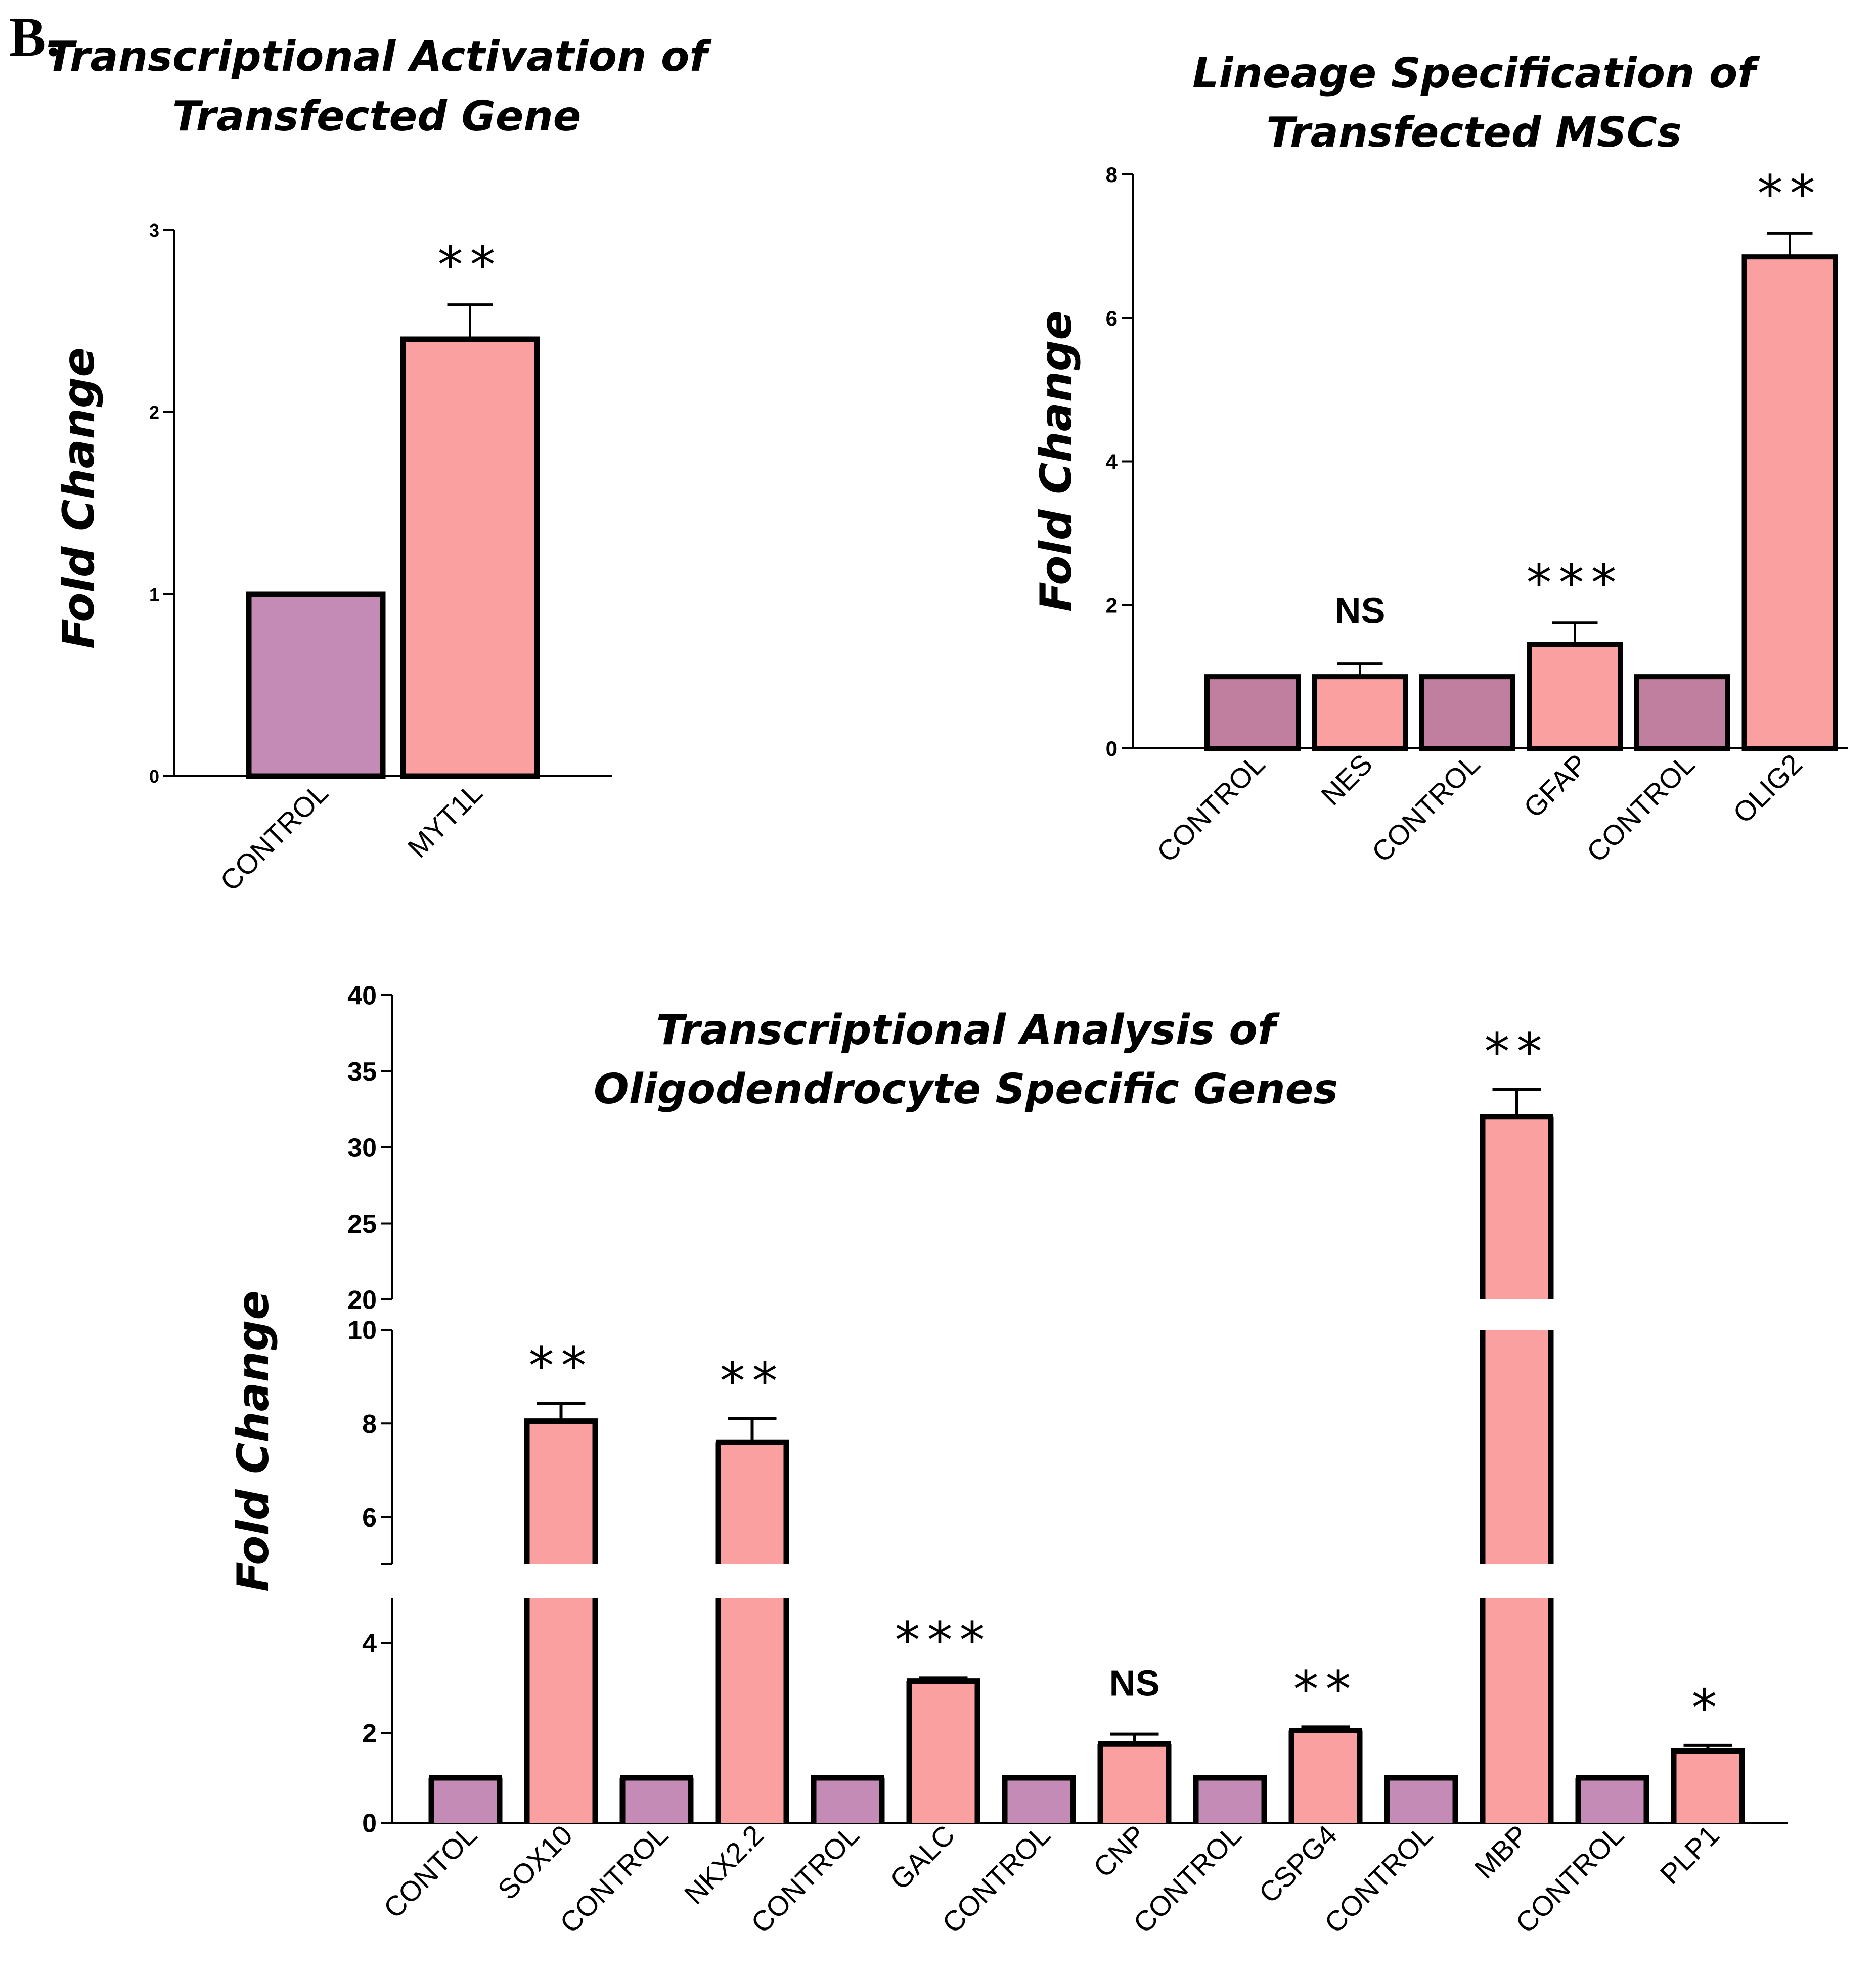 Image resolution: width=1876 pixels, height=1975 pixels. Describe the element at coordinates (430, 1871) in the screenshot. I see `x-tick-label: CONTOL` at that location.